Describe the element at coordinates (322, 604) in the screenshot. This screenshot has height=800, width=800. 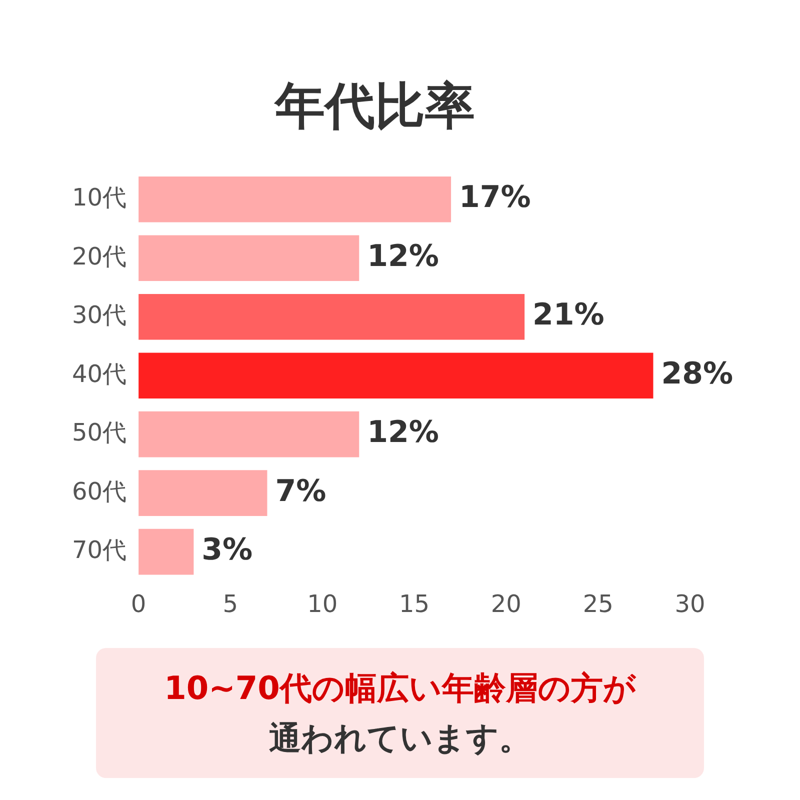
I see `x-tick-label: 10` at that location.